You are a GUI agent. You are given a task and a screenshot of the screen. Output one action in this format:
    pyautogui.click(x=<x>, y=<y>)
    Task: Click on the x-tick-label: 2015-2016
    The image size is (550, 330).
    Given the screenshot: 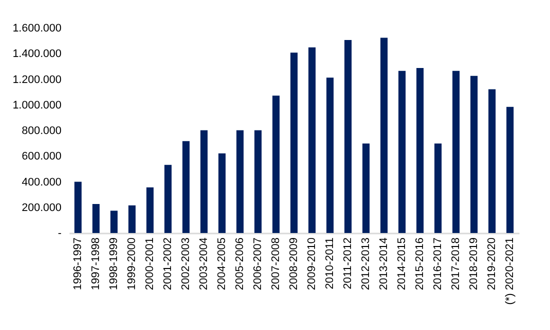 What is the action you would take?
    pyautogui.click(x=420, y=264)
    